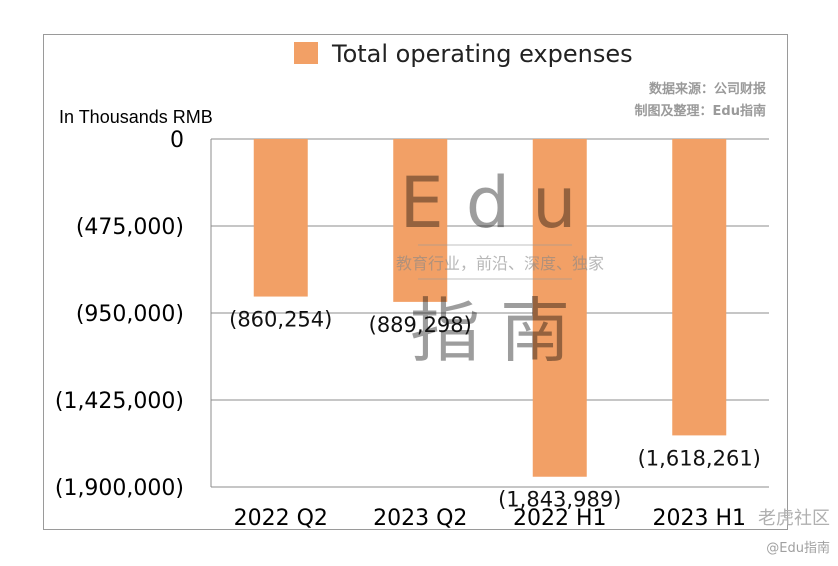  What do you see at coordinates (560, 518) in the screenshot?
I see `x-category-label: 2022 H1` at bounding box center [560, 518].